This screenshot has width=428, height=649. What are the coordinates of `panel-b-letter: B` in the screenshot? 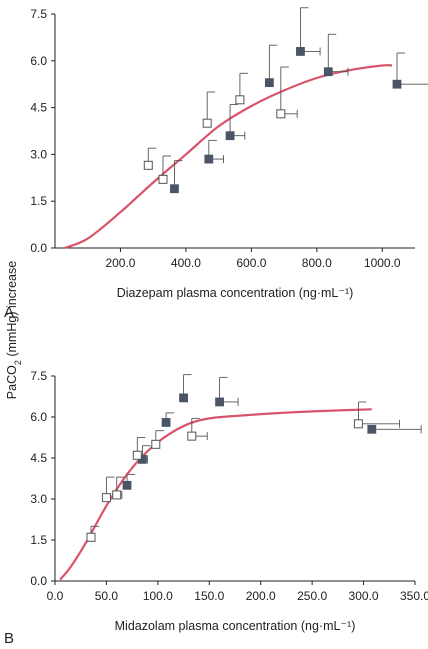 It's located at (9, 638).